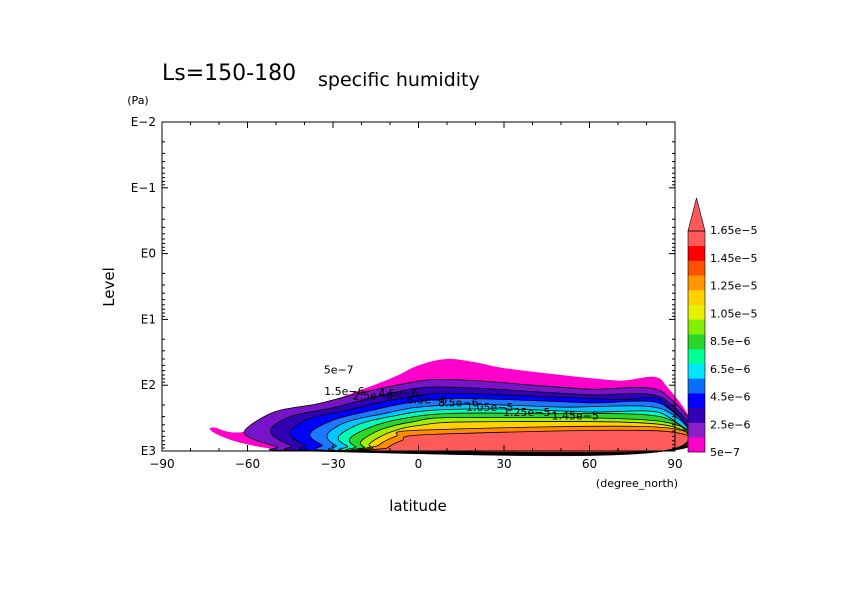 This screenshot has height=595, width=842. What do you see at coordinates (637, 483) in the screenshot?
I see `x-axis-unit: (degree_north)` at bounding box center [637, 483].